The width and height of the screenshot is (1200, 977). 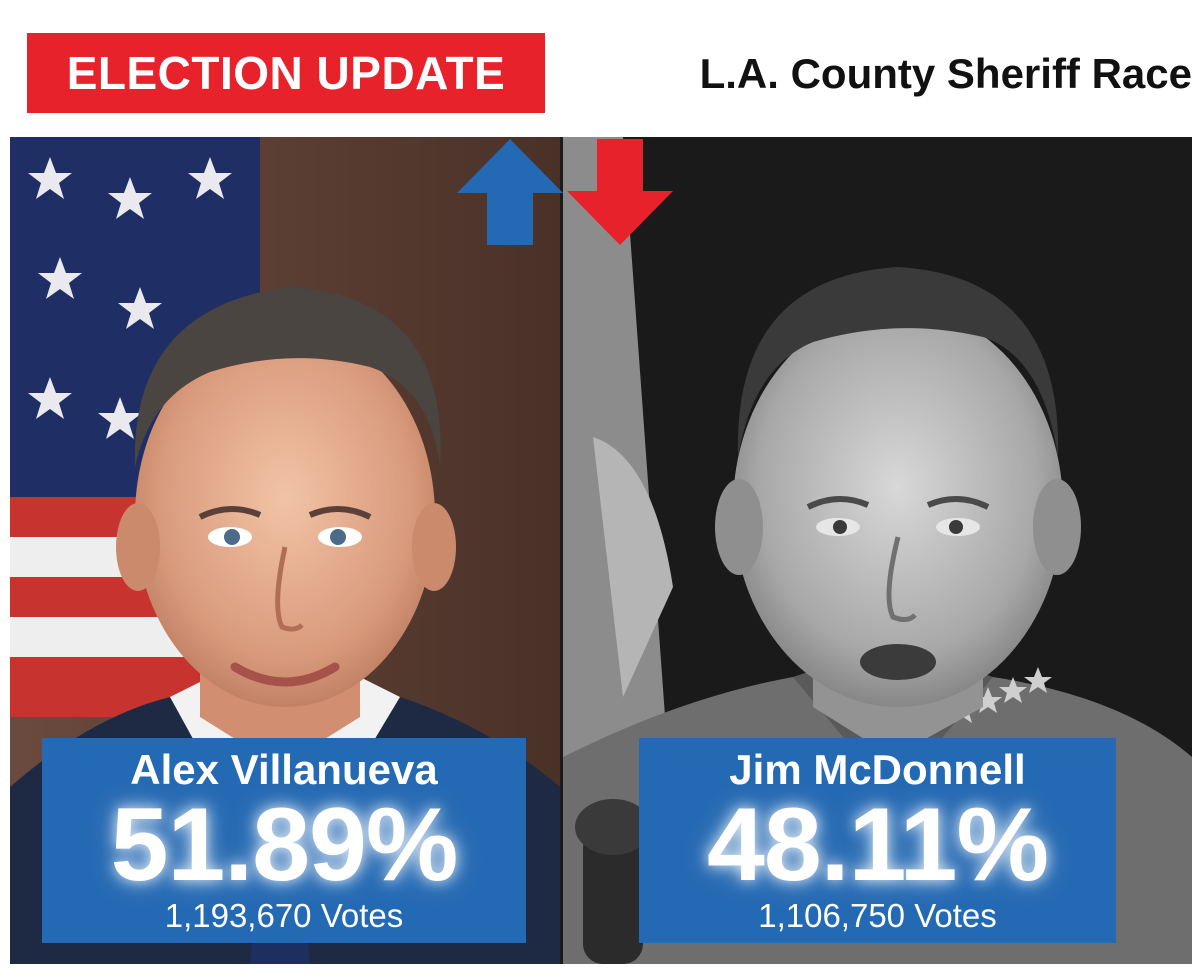 I want to click on election-update-badge: ELECTION UPDATE, so click(x=286, y=73).